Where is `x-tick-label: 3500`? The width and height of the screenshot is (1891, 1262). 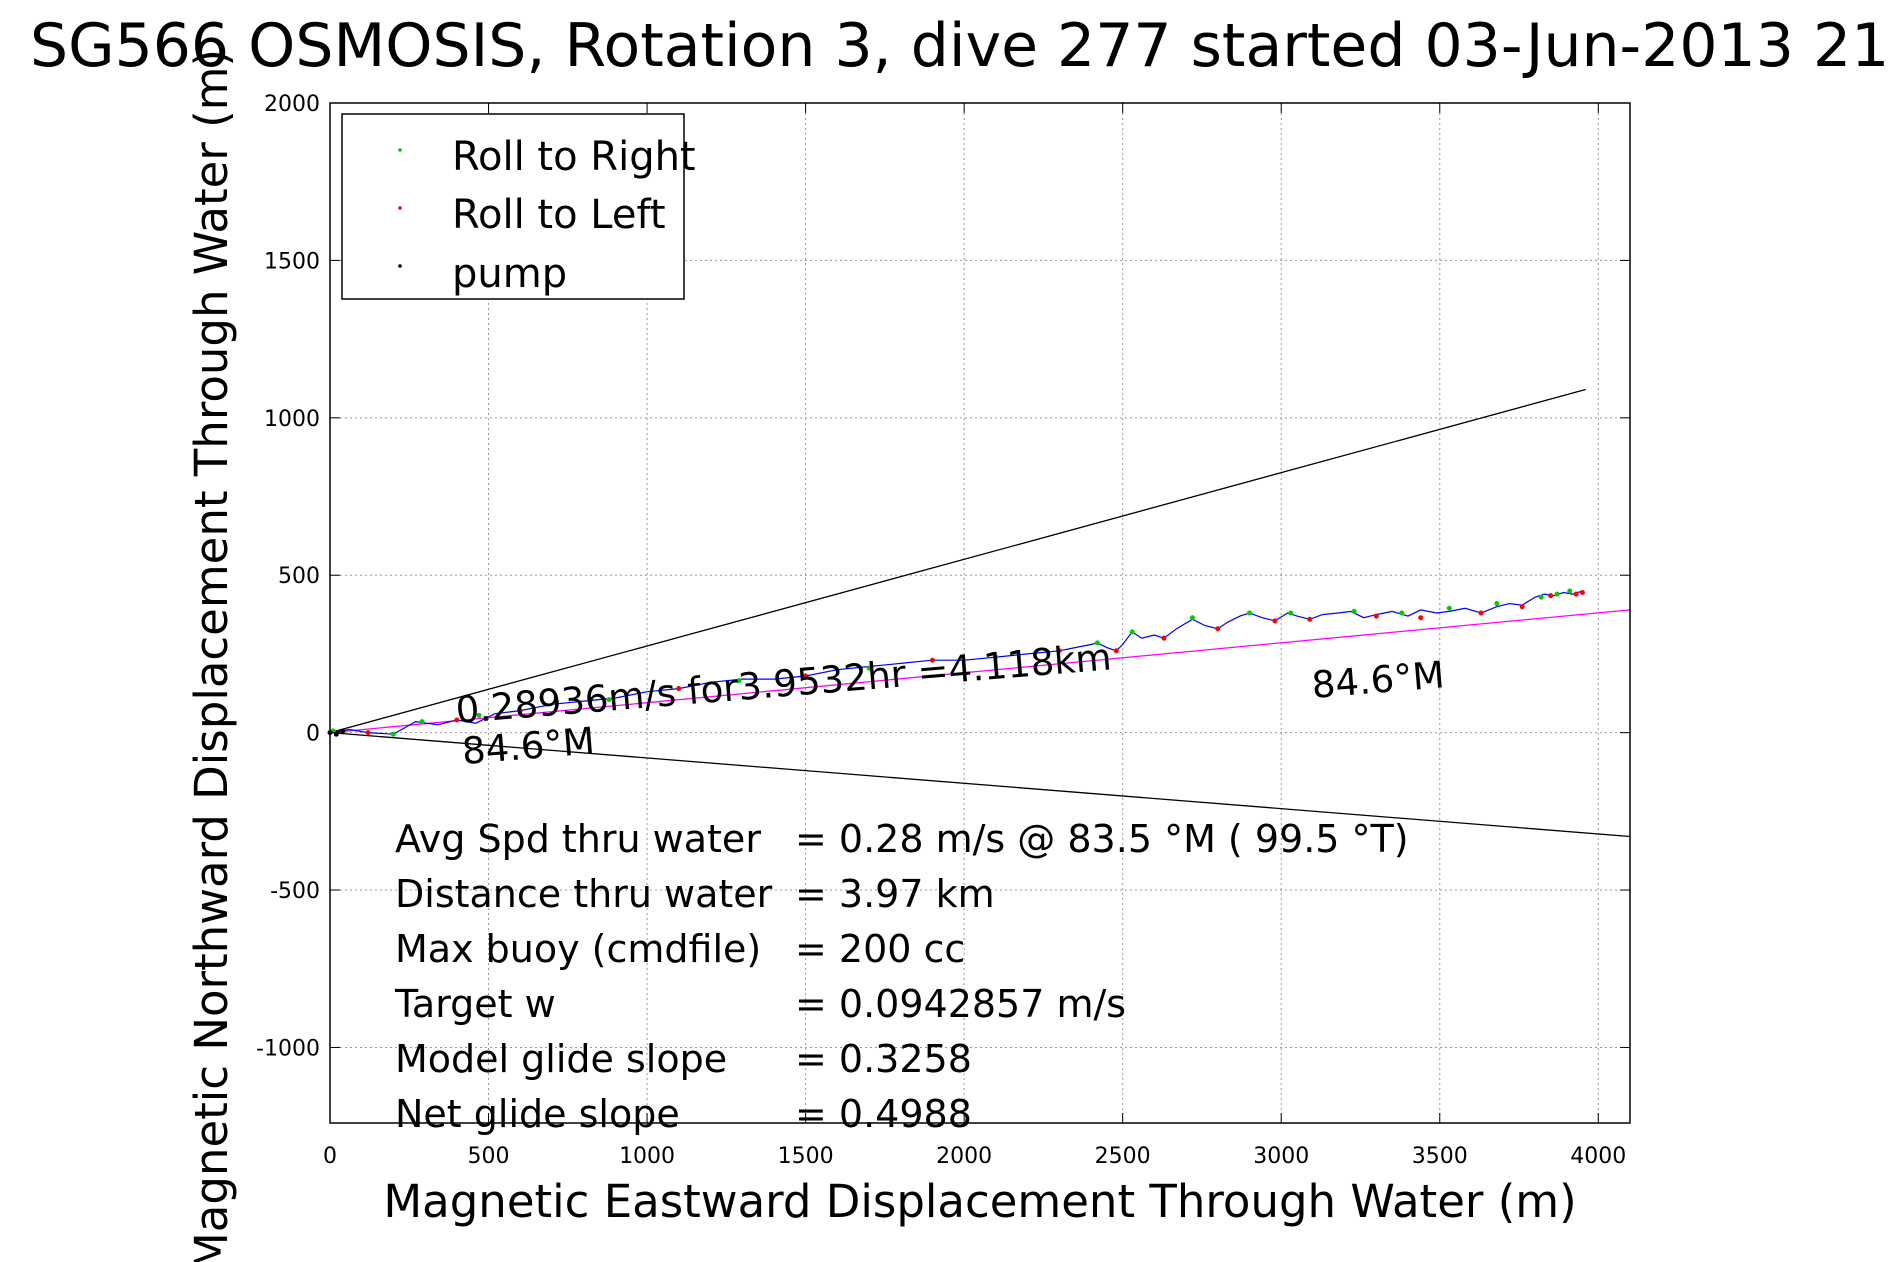
x-tick-label: 3500 is located at coordinates (1440, 1156).